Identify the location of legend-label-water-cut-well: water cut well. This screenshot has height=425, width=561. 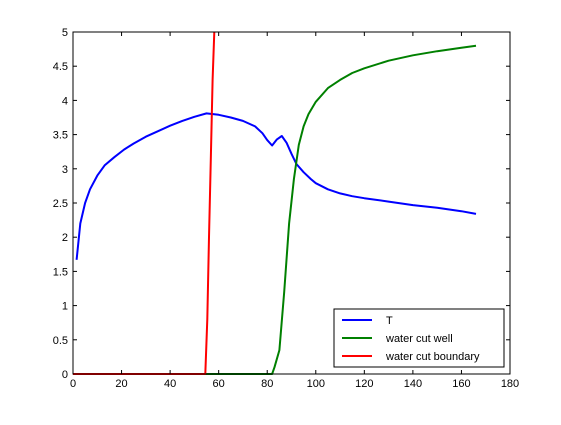
(419, 339).